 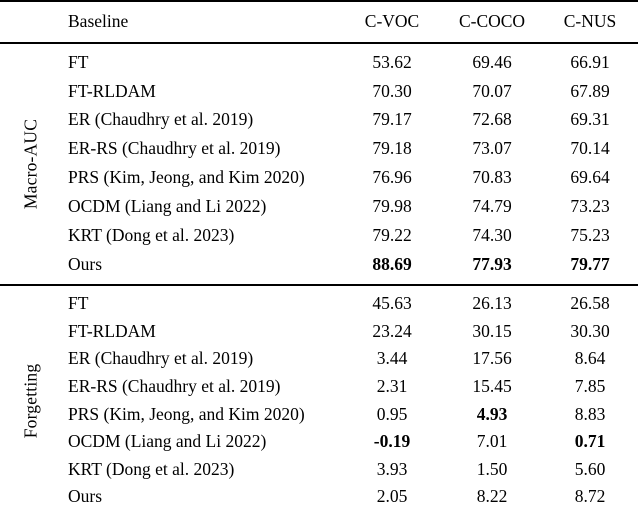 What do you see at coordinates (392, 468) in the screenshot?
I see `value-cell: 3.93` at bounding box center [392, 468].